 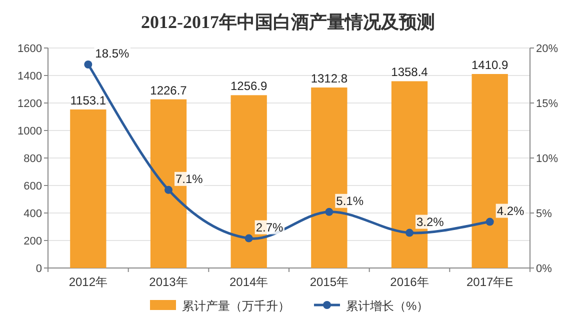 I want to click on y2-tick-label: 20%, so click(x=547, y=49).